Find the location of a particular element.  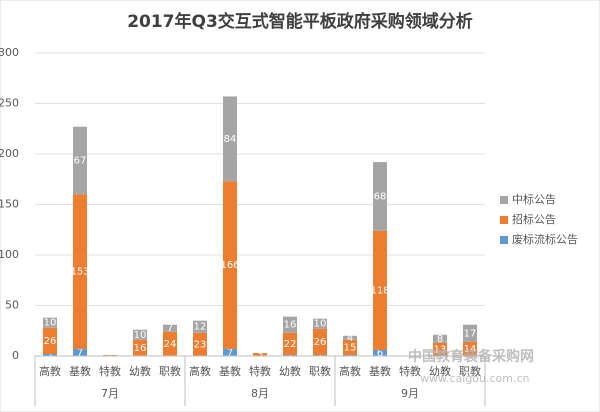

legend-label: 废标流标公告 is located at coordinates (545, 239).